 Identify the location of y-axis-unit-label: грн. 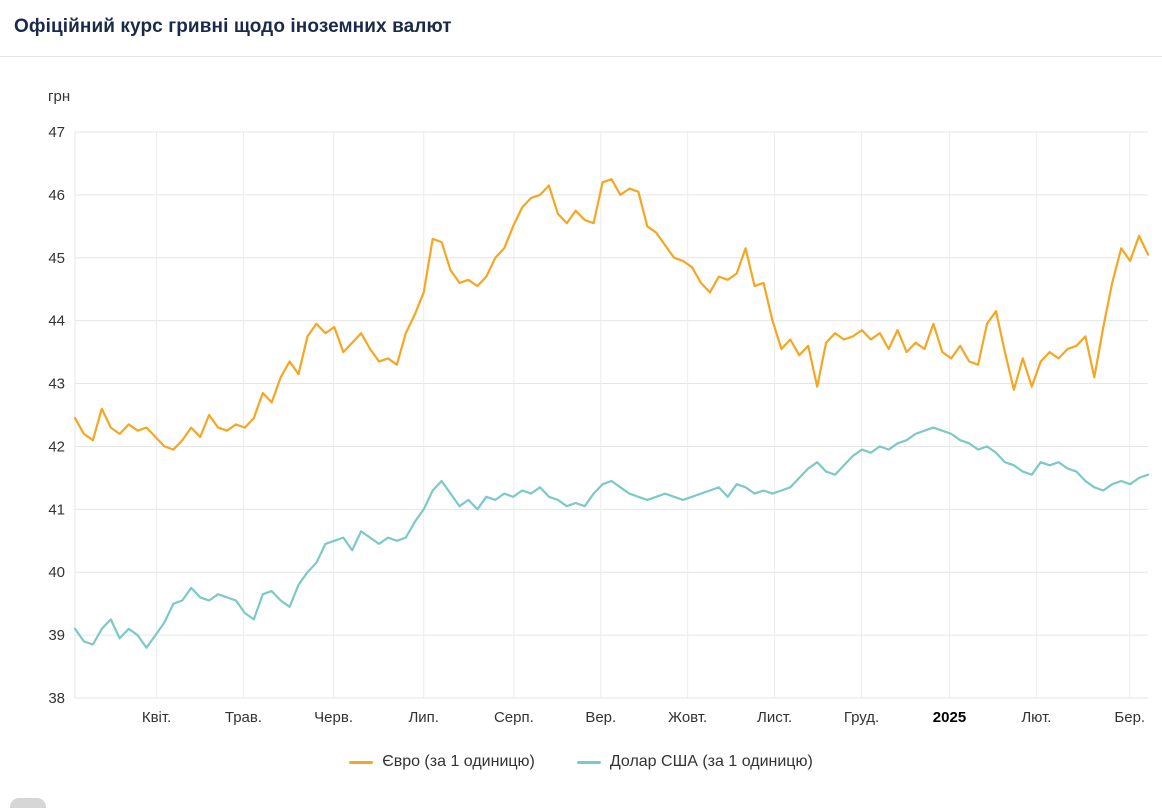
(59, 96).